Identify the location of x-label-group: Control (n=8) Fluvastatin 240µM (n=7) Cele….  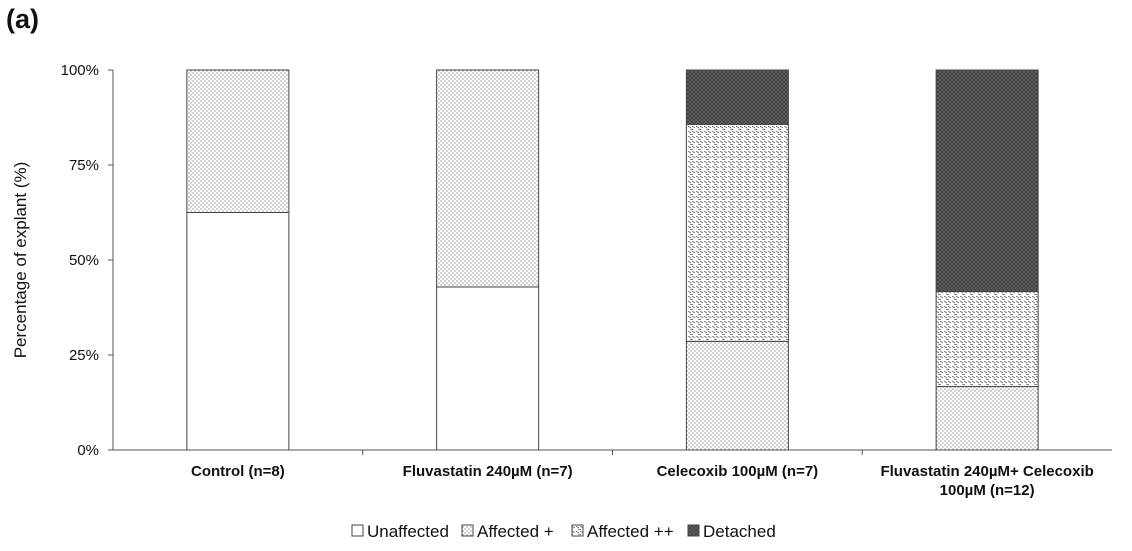
(642, 474).